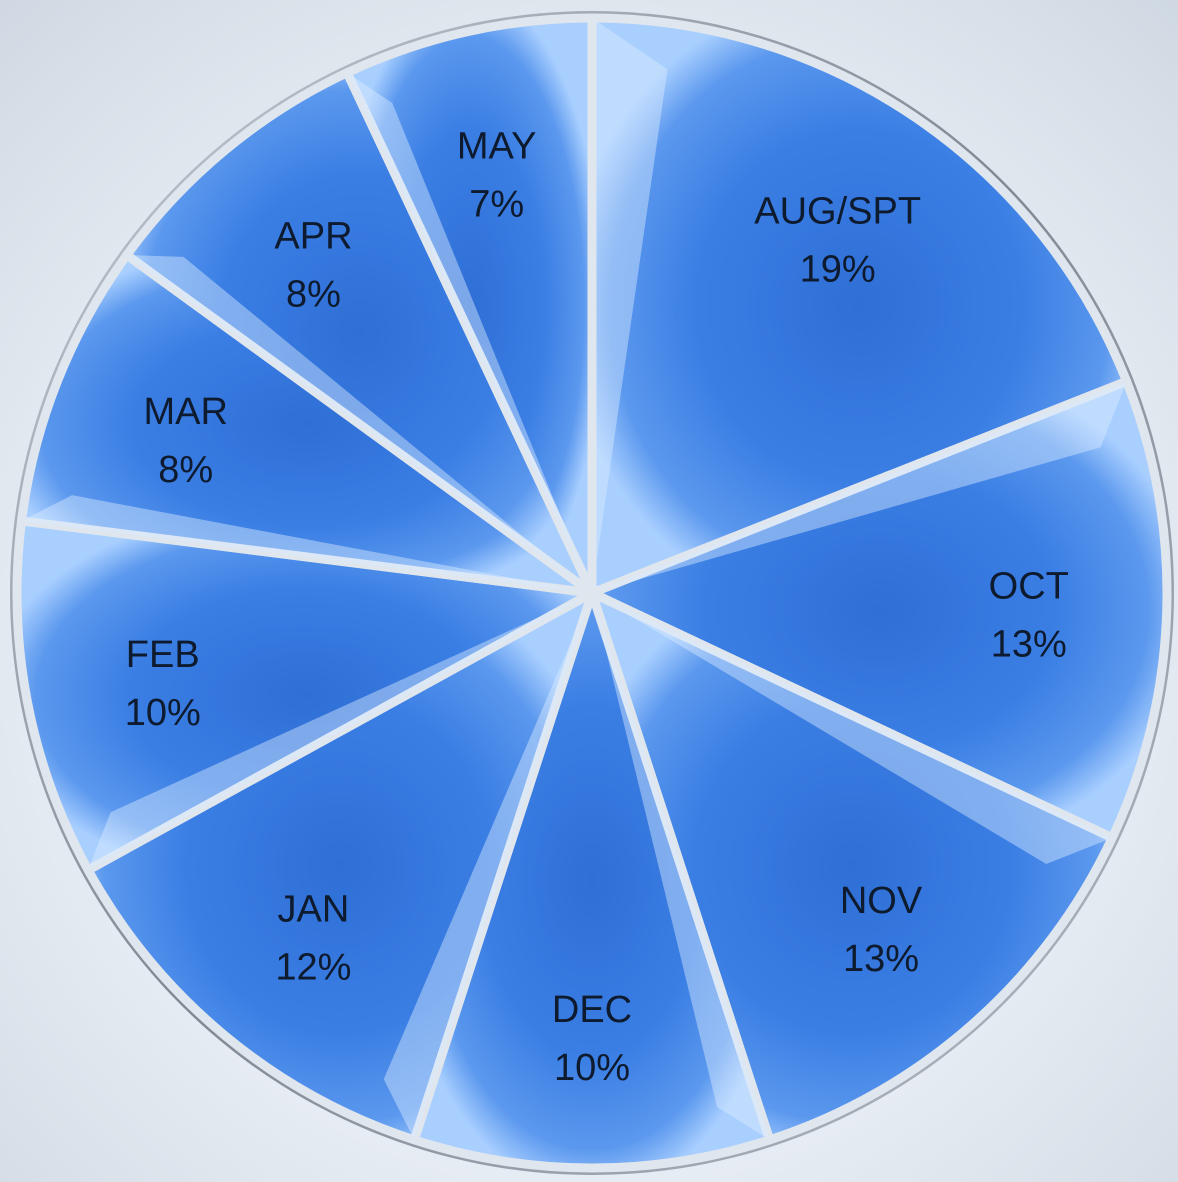  What do you see at coordinates (314, 910) in the screenshot?
I see `slice-category-label: JAN` at bounding box center [314, 910].